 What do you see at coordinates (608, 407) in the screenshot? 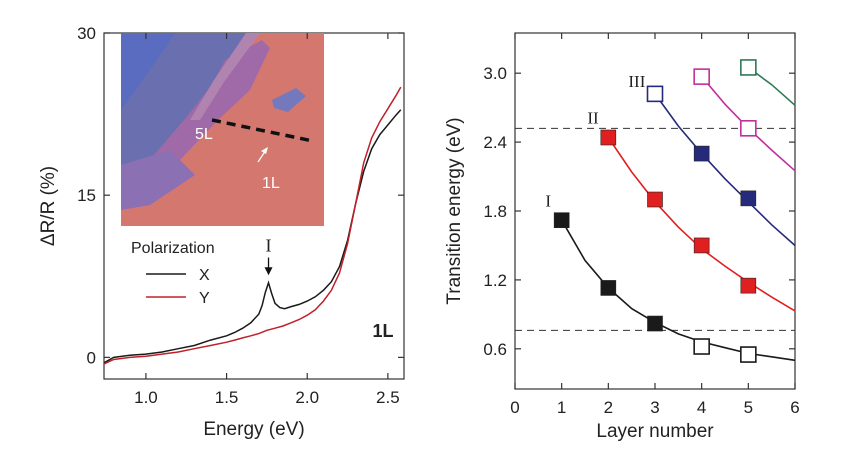
I see `x-tick-label: 2` at bounding box center [608, 407].